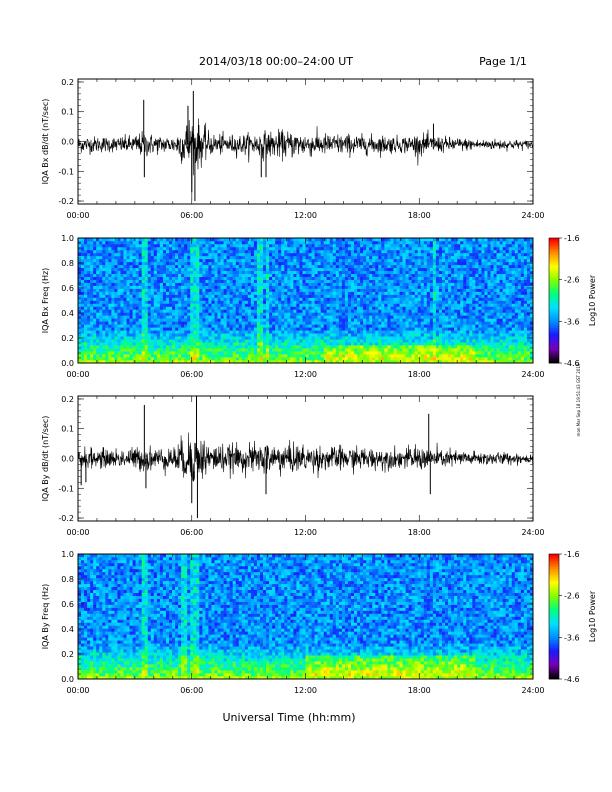  What do you see at coordinates (45, 301) in the screenshot?
I see `y-axis-label: IQA Bx Freq (Hz)` at bounding box center [45, 301].